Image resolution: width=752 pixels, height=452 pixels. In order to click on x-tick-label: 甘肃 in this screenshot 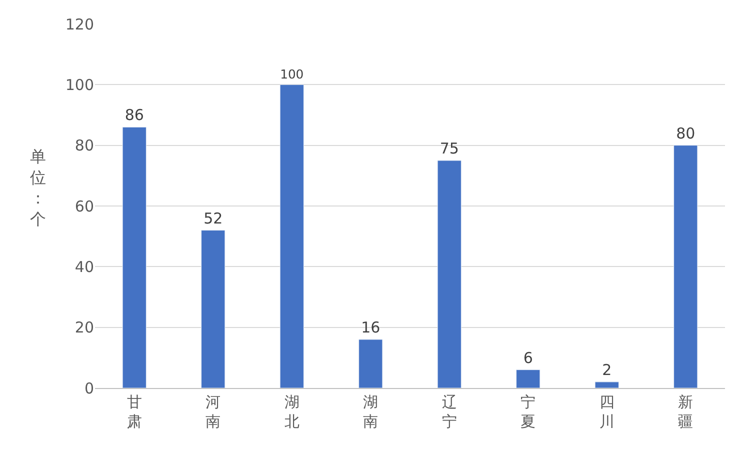, I will do `click(134, 411)`.